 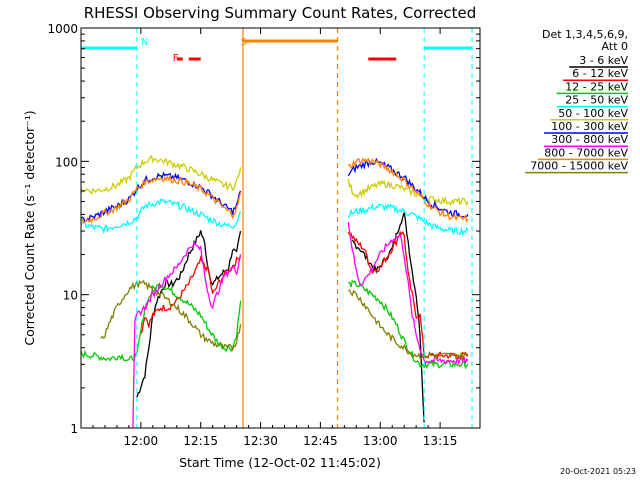 What do you see at coordinates (176, 58) in the screenshot?
I see `flag-label-f: F` at bounding box center [176, 58].